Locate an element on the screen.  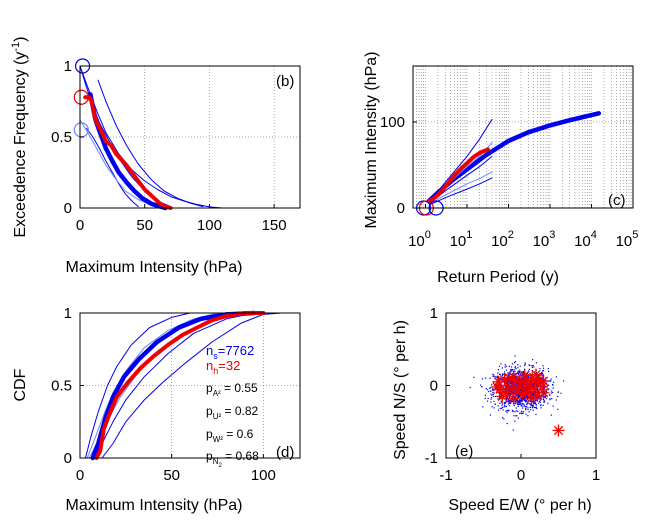
stat-nh: nh=32 is located at coordinates (223, 367).